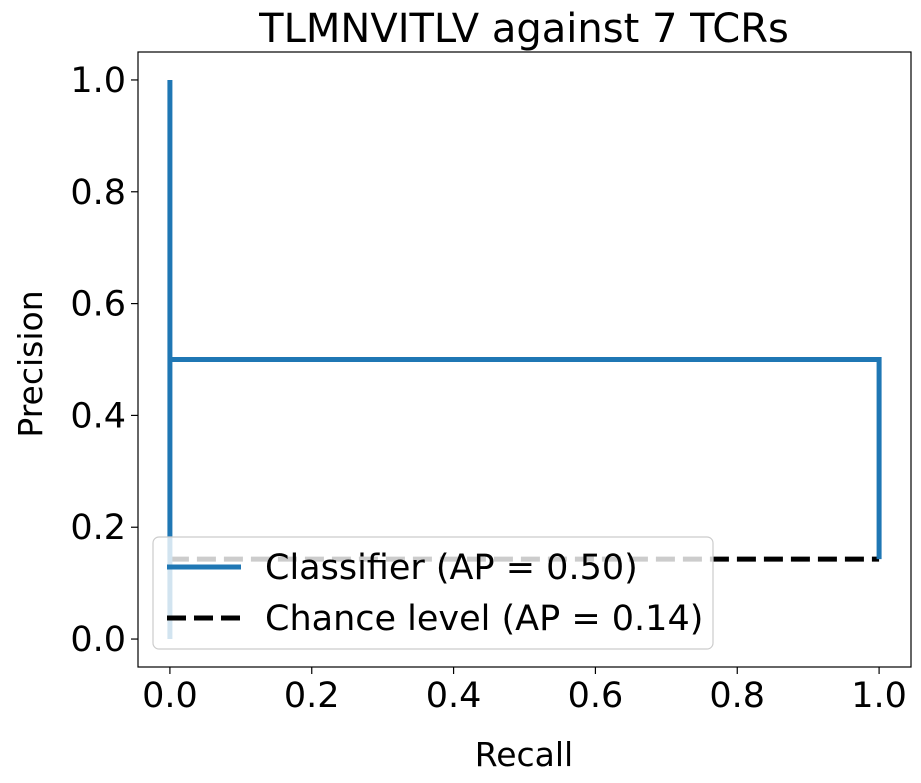 This screenshot has height=783, width=921. Describe the element at coordinates (523, 29) in the screenshot. I see `chart-title: TLMNVITLV against 7 TCRs` at that location.